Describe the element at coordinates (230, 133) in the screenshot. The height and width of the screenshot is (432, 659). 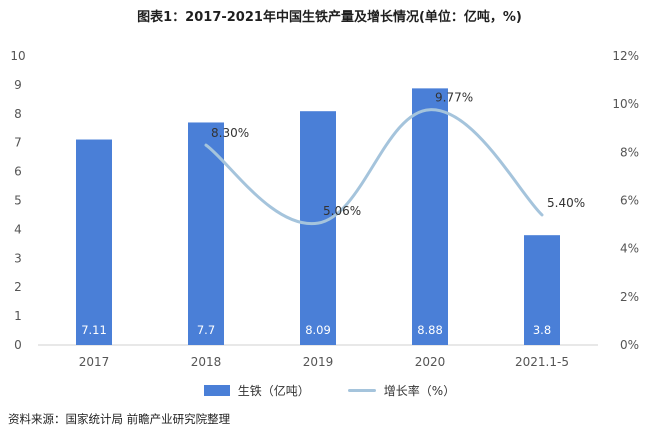
I see `line-data-label: 8.30%` at that location.